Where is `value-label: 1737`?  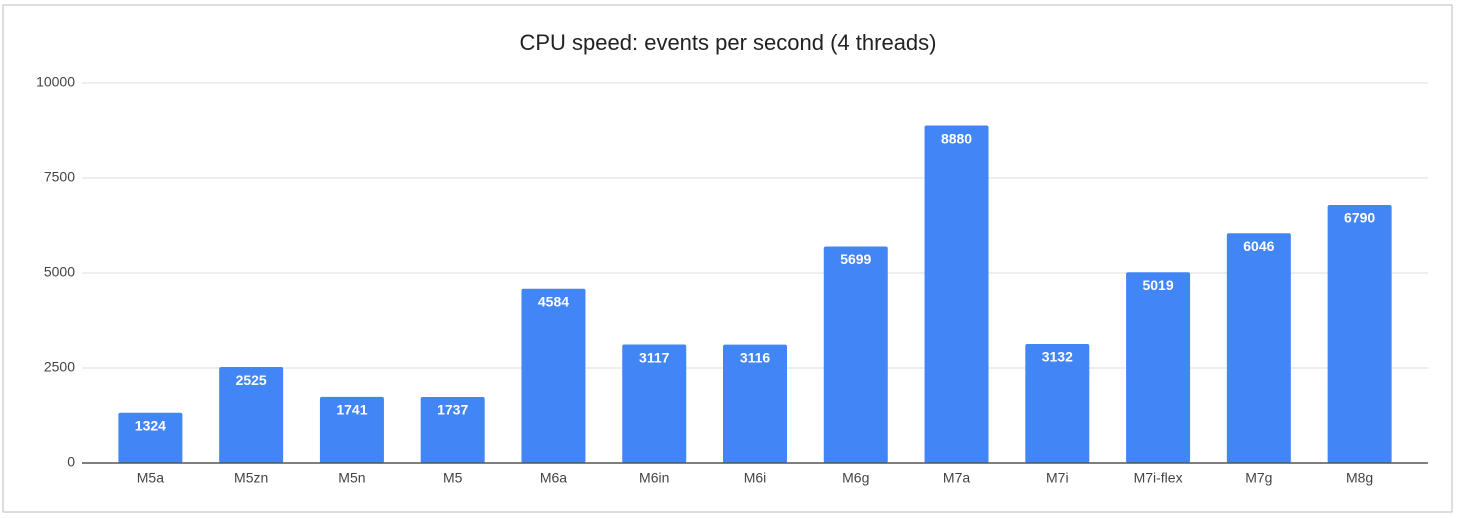 value-label: 1737 is located at coordinates (452, 410).